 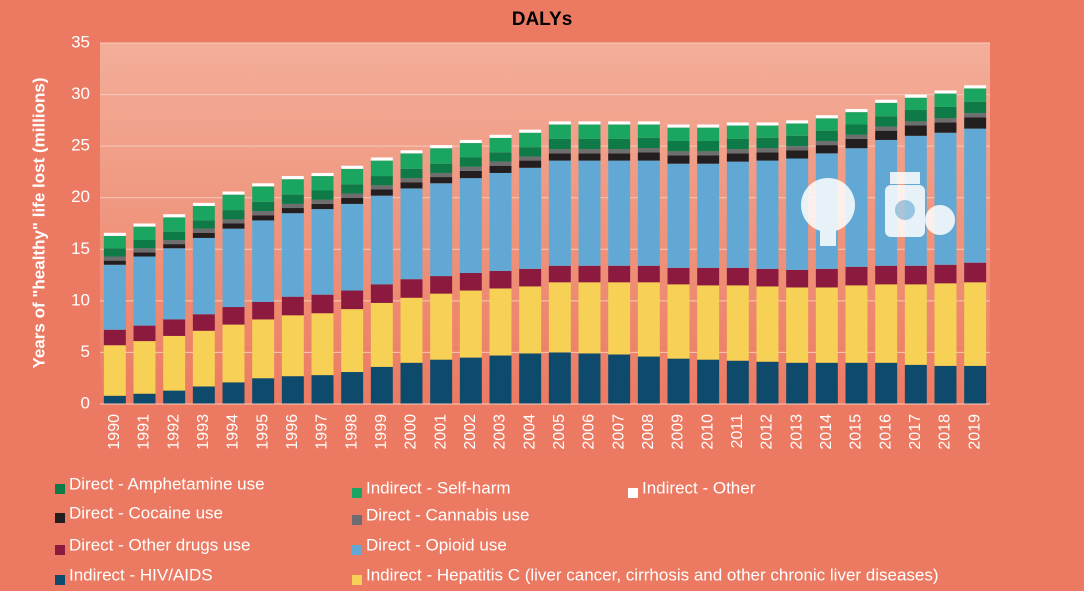 I want to click on legend-label: Direct - Amphetamine use, so click(x=167, y=483).